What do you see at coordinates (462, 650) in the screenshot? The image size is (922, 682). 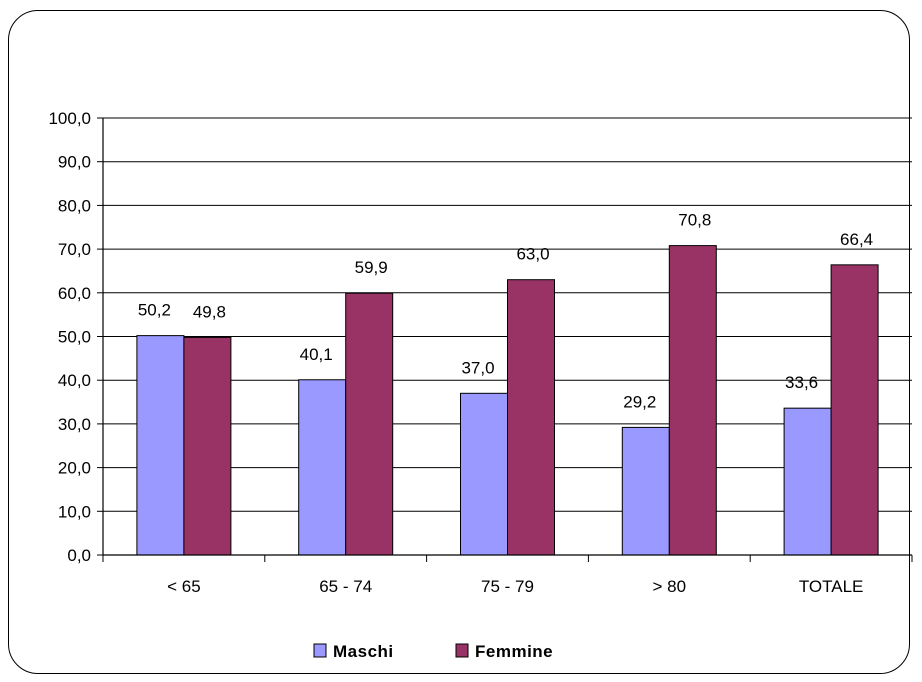 I see `legend-swatch-femmine` at bounding box center [462, 650].